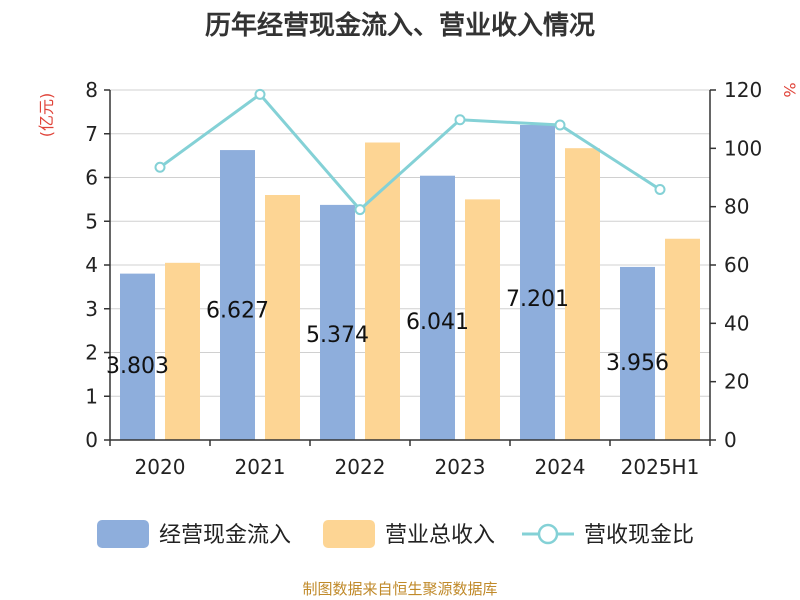 The width and height of the screenshot is (800, 600). I want to click on cash-inflow-data-label: 3.956, so click(637, 363).